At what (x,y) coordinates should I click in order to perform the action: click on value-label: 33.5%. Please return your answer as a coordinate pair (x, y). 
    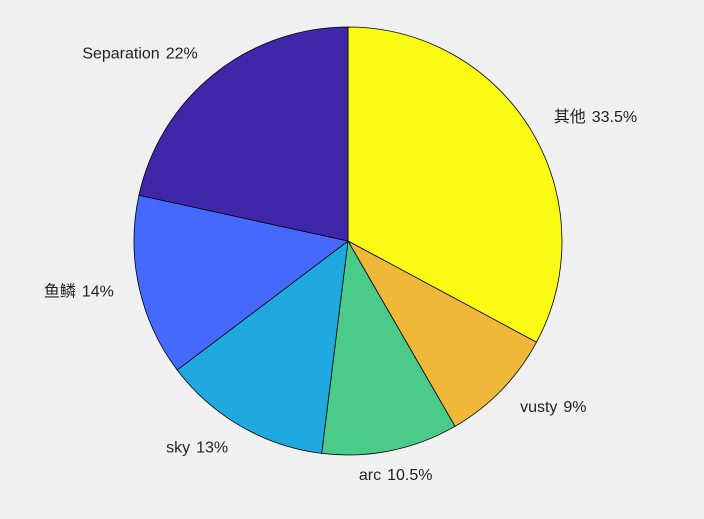
    Looking at the image, I should click on (614, 117).